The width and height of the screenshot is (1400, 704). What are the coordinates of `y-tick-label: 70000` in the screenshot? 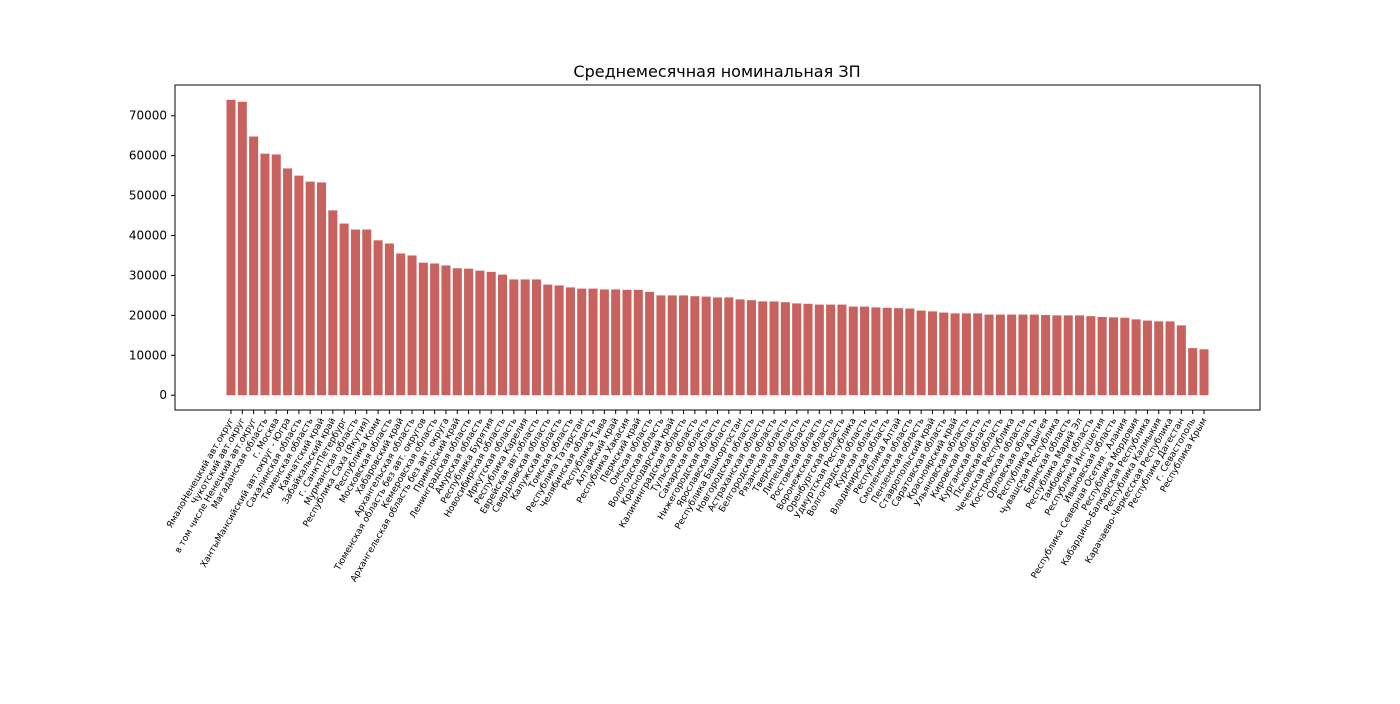 It's located at (148, 116).